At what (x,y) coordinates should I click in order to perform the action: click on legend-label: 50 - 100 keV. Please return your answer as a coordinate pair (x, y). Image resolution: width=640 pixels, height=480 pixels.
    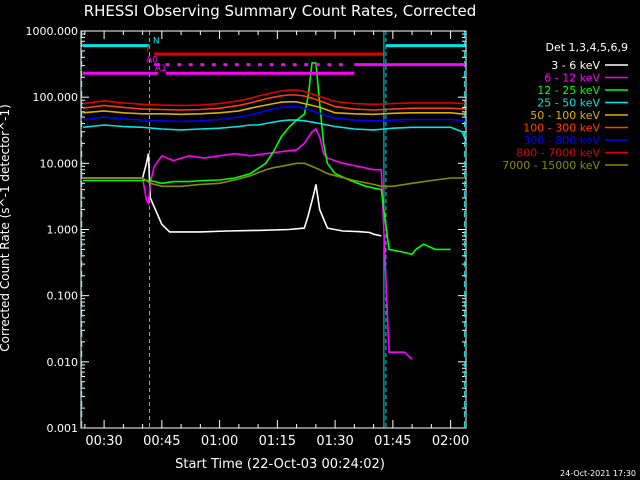
    Looking at the image, I should click on (565, 115).